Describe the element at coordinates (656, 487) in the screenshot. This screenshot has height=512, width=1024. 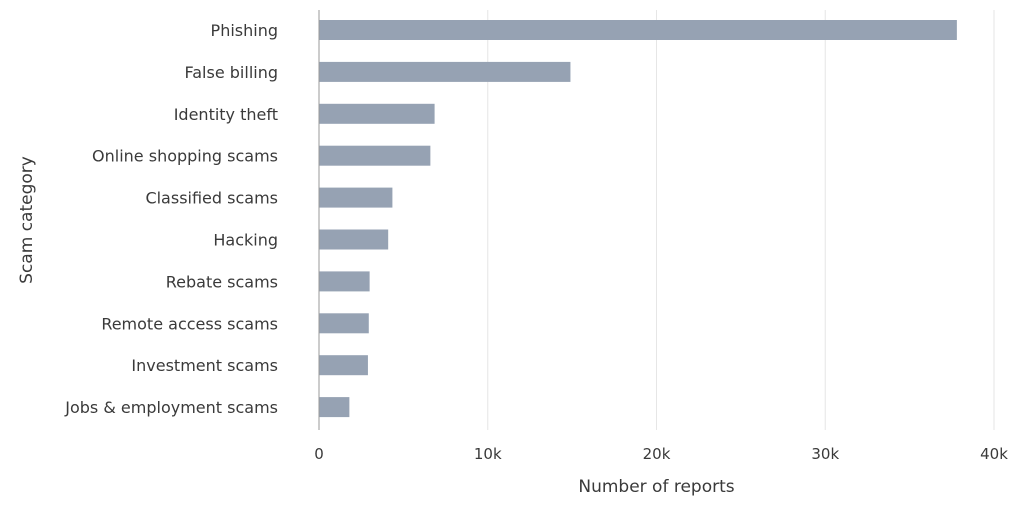
I see `x-axis-title: Number of reports` at that location.